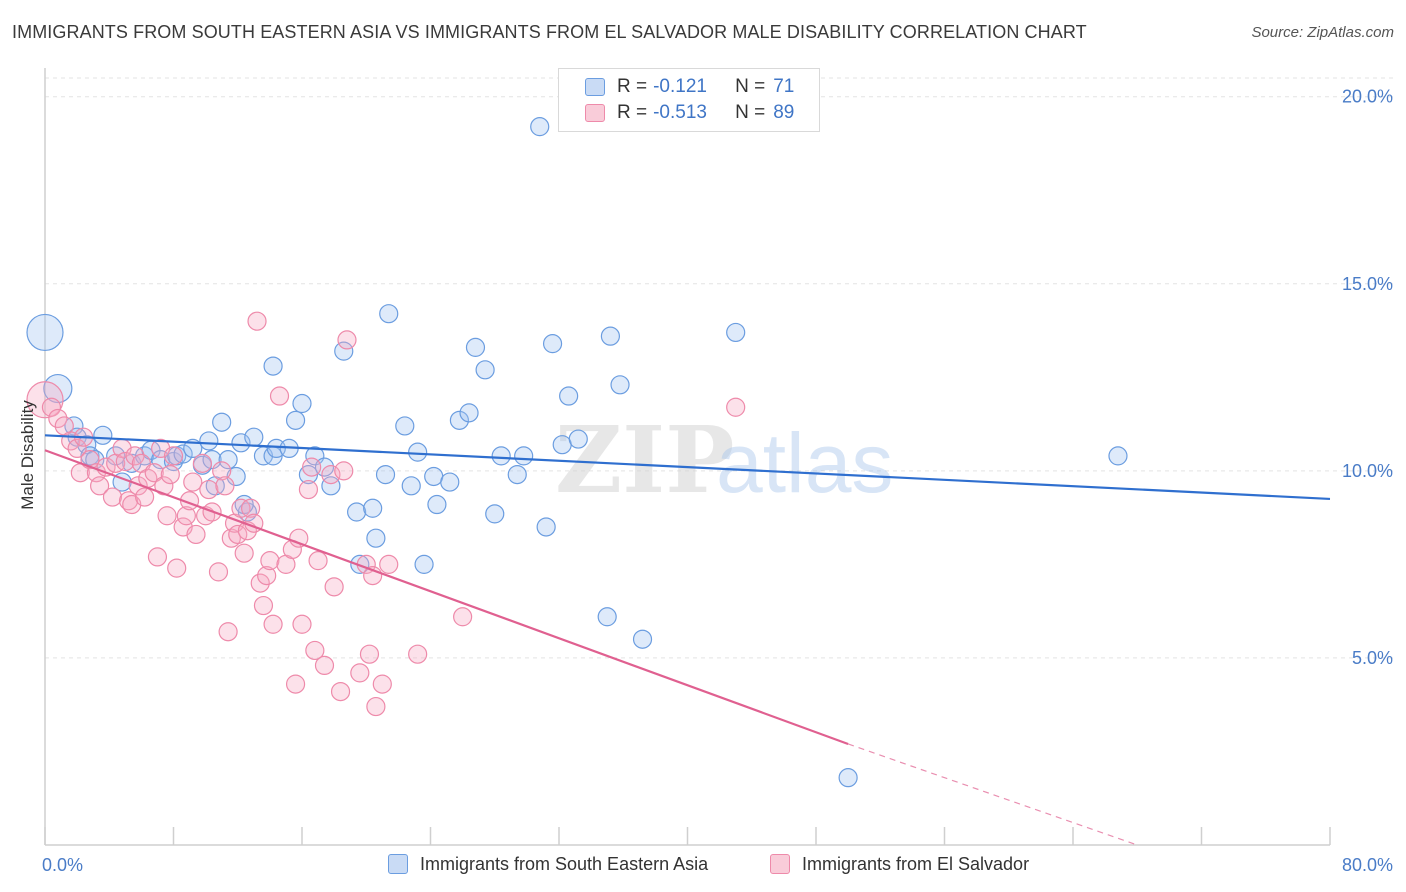  What do you see at coordinates (595, 87) in the screenshot?
I see `legend-swatch-blue` at bounding box center [595, 87].